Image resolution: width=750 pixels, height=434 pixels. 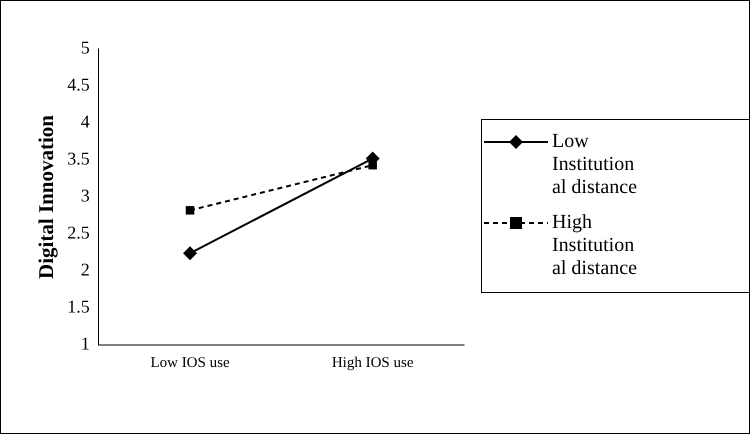 What do you see at coordinates (78, 306) in the screenshot?
I see `y-tick-label: 1.5` at bounding box center [78, 306].